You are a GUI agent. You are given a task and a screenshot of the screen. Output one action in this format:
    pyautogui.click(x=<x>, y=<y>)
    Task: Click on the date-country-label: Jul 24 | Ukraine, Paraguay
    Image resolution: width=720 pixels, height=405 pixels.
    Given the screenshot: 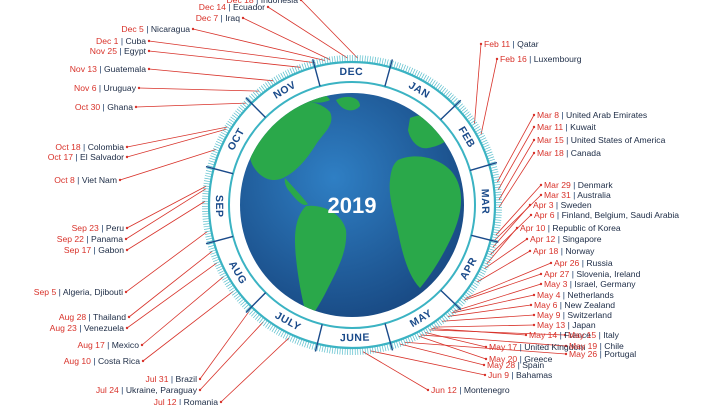 What is the action you would take?
    pyautogui.click(x=147, y=390)
    